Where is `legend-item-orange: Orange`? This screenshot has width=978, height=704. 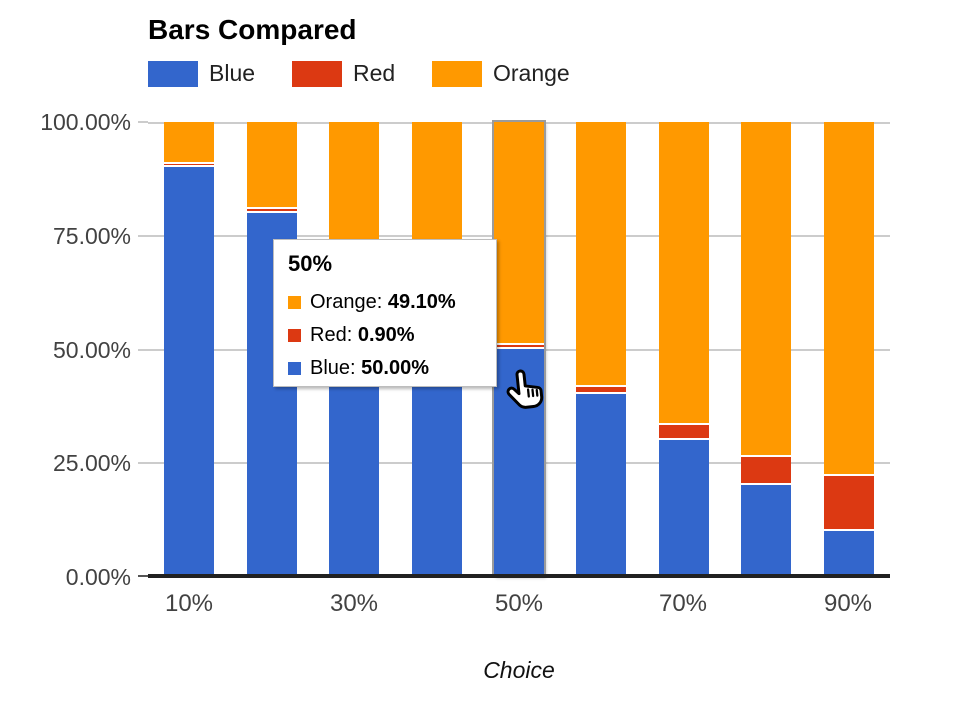 legend-item-orange: Orange is located at coordinates (501, 73).